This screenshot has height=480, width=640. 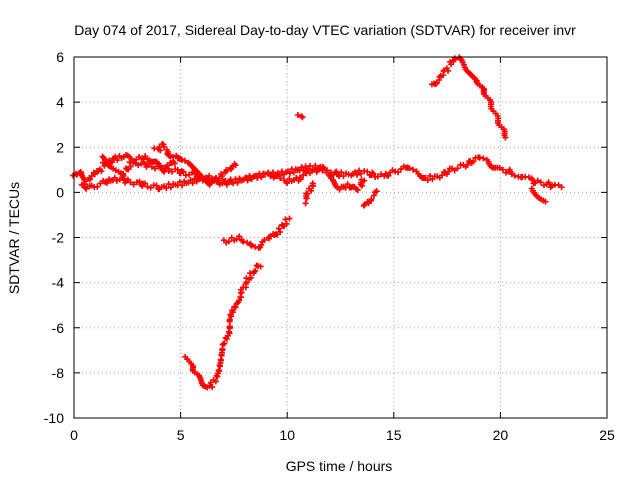 What do you see at coordinates (54, 418) in the screenshot?
I see `y-tick-label: -10` at bounding box center [54, 418].